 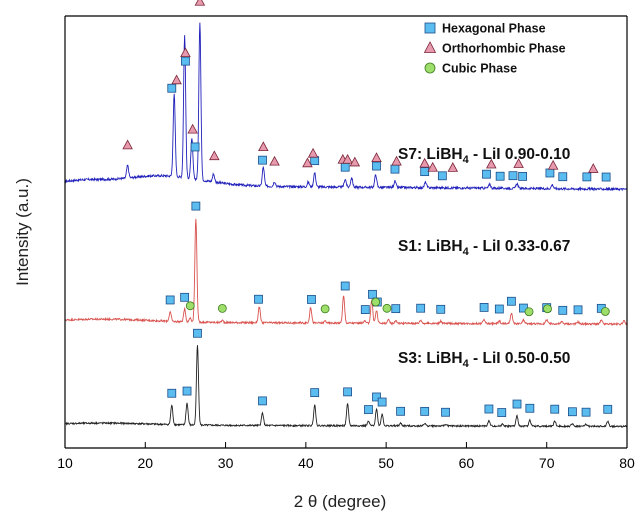 What do you see at coordinates (479, 69) in the screenshot?
I see `legend-label: Cubic Phase` at bounding box center [479, 69].